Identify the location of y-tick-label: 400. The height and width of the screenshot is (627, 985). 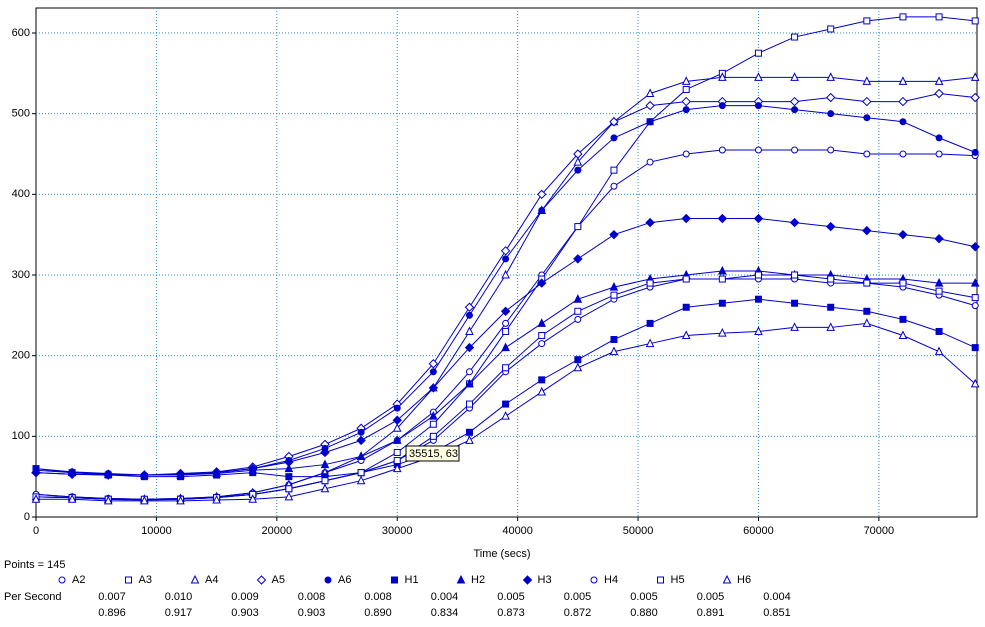
(21, 194).